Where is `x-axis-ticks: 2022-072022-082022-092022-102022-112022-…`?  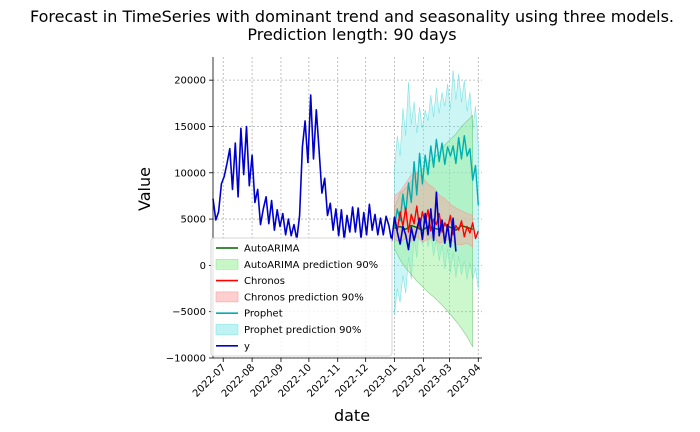
x-axis-ticks: 2022-072022-082022-092022-102022-112022-… is located at coordinates (337, 379).